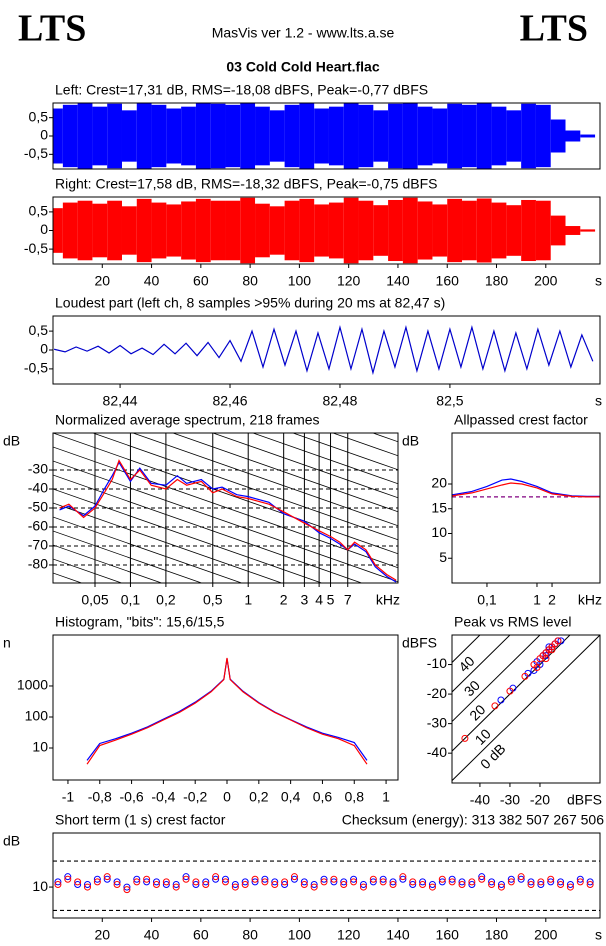 The width and height of the screenshot is (606, 946). I want to click on file-name: 03 Cold Cold Heart.flac, so click(302, 67).